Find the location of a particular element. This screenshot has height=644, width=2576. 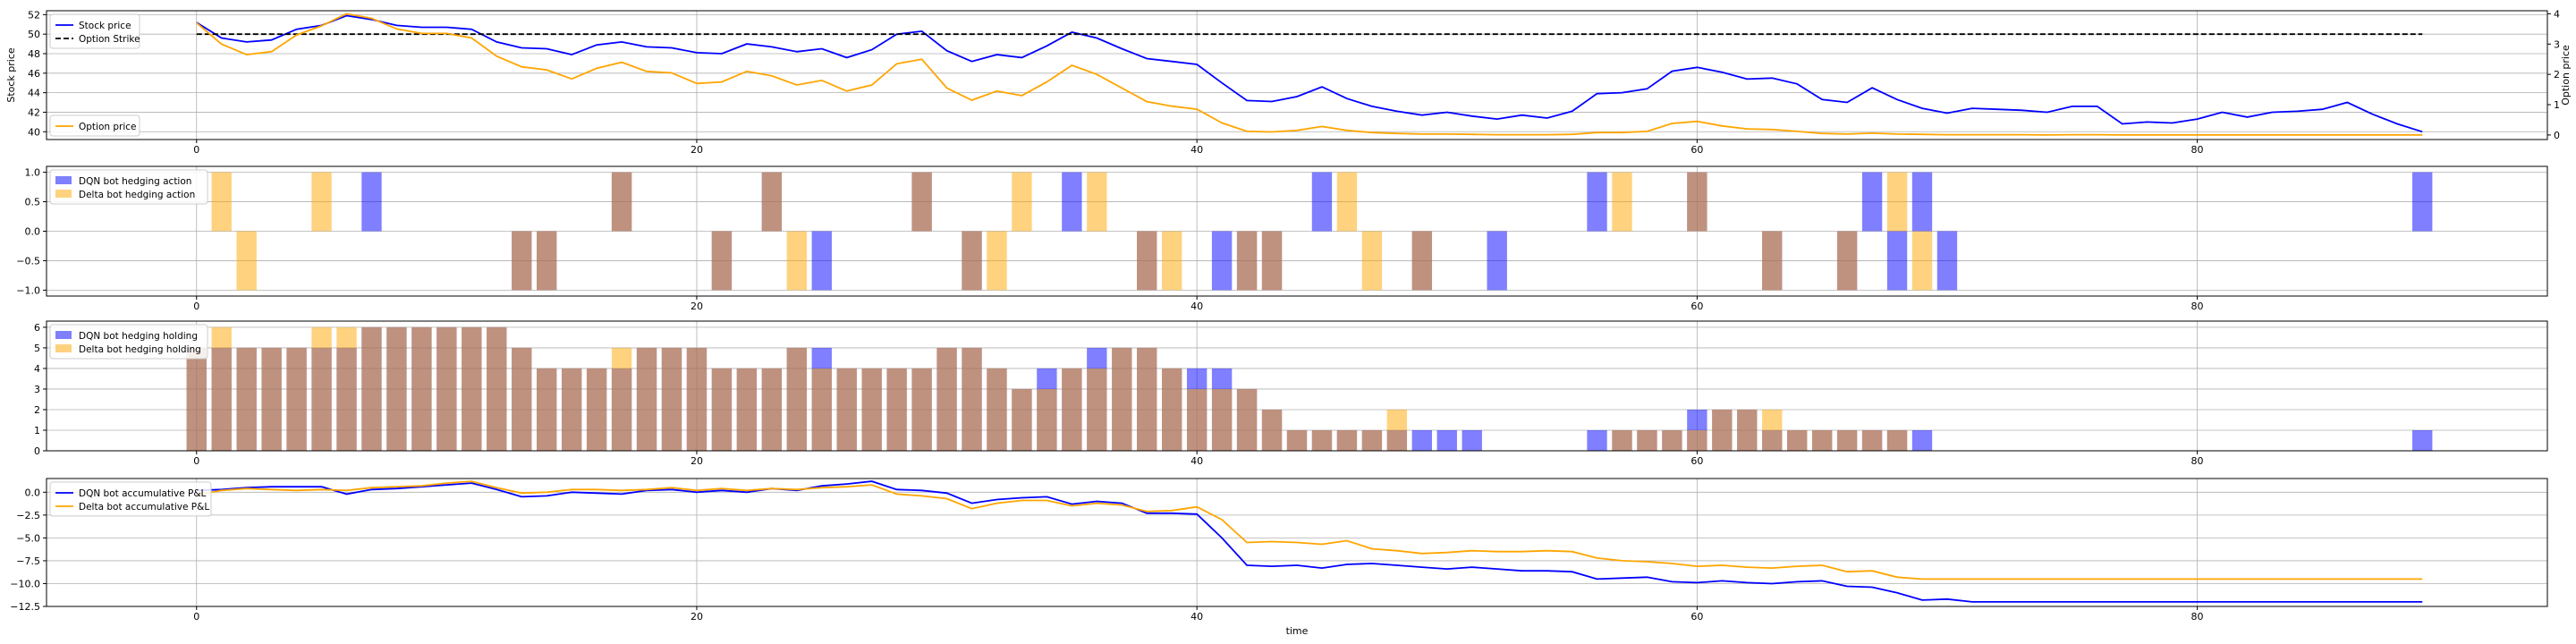

y-right-tick-label: 3 is located at coordinates (2557, 44).